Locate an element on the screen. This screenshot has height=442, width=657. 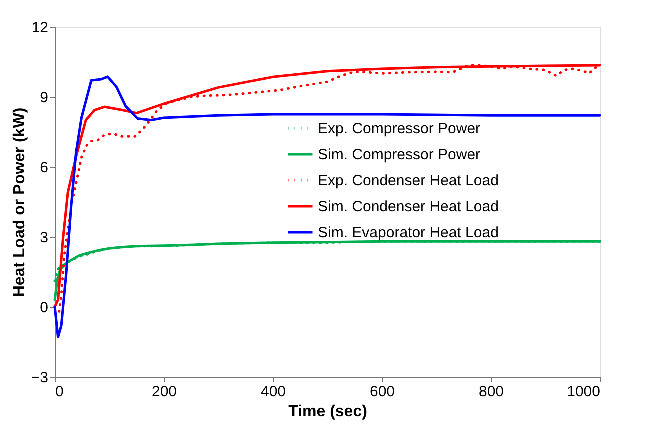
x-tick-label: 600 is located at coordinates (383, 392).